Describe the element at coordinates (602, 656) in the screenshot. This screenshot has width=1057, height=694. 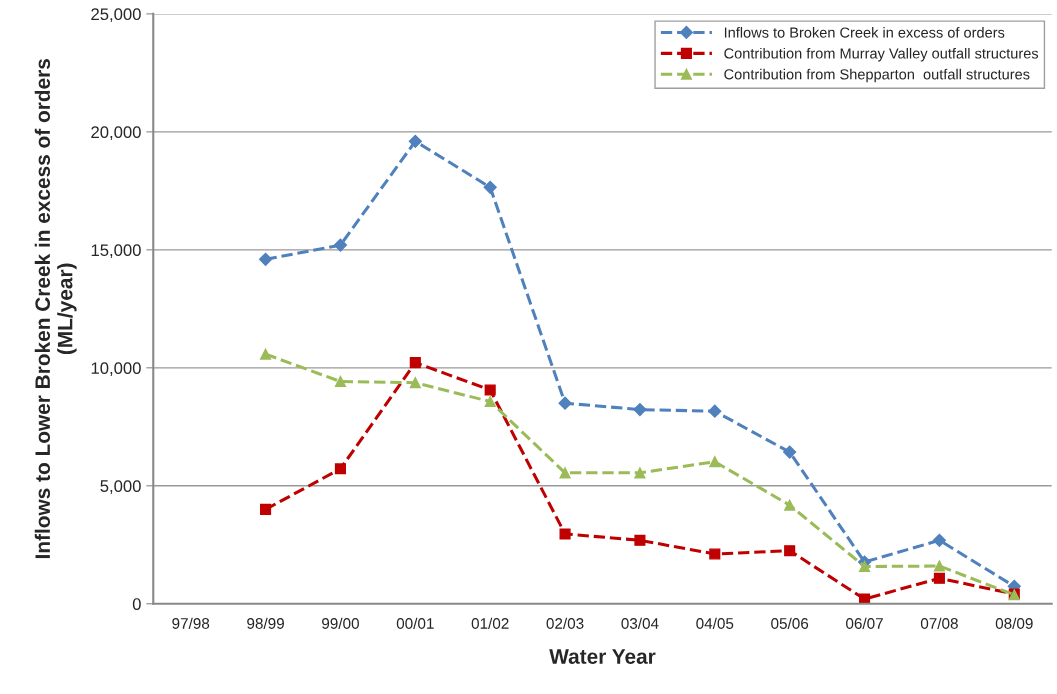
I see `x-axis-title: Water Year` at that location.